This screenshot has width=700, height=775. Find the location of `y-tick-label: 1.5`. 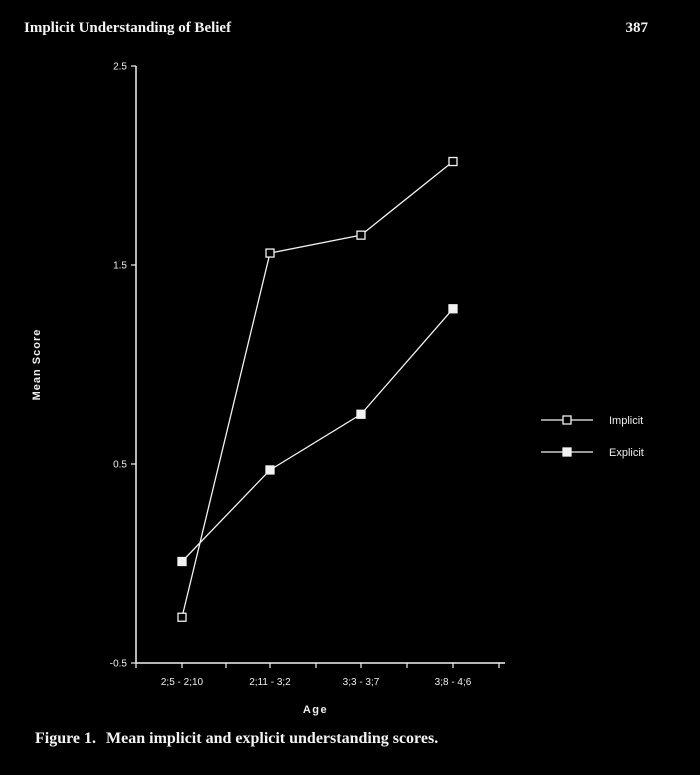

y-tick-label: 1.5 is located at coordinates (120, 266).